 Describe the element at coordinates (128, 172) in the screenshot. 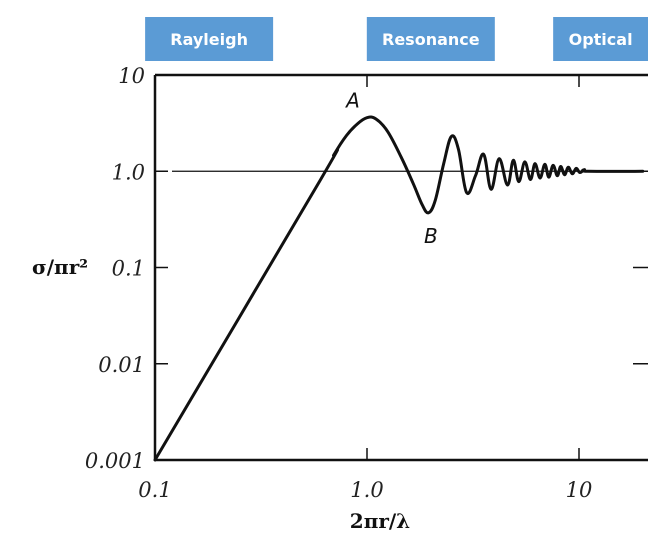

I see `y-tick-label: 1.0` at that location.